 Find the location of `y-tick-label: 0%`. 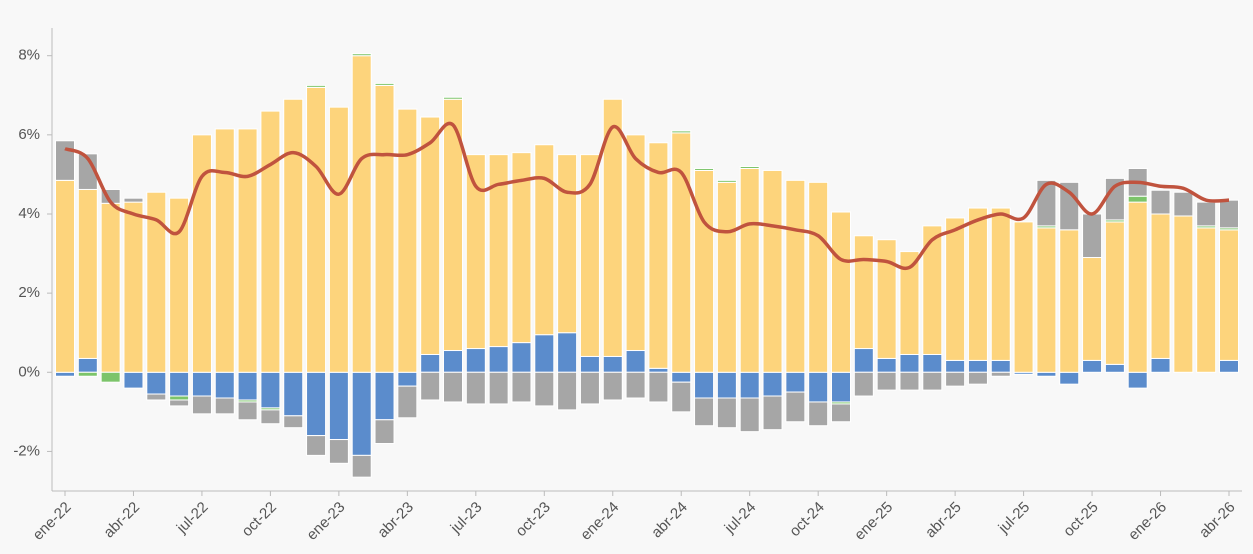

y-tick-label: 0% is located at coordinates (29, 371).